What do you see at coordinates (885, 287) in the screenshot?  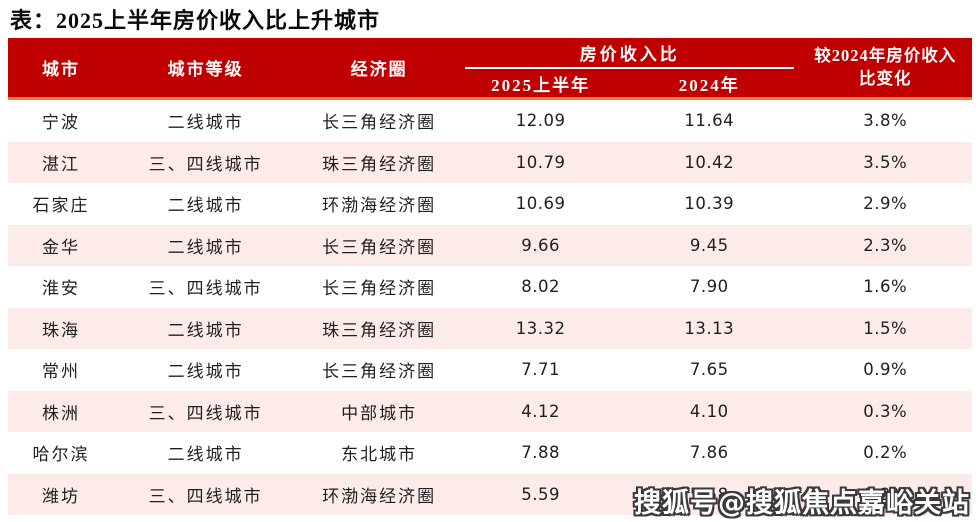 I see `cell-change: 1.6%` at bounding box center [885, 287].